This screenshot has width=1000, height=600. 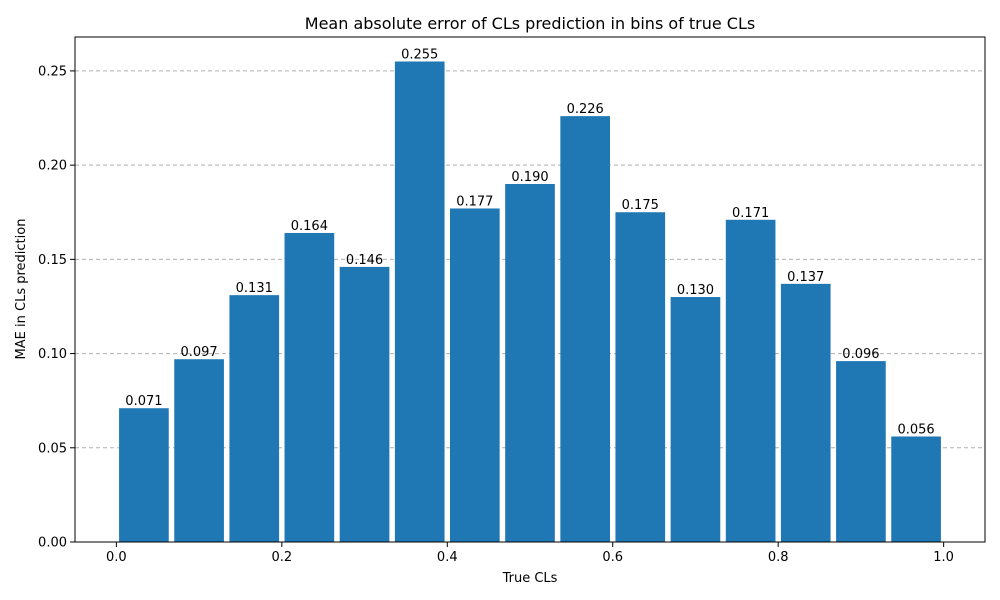 What do you see at coordinates (198, 352) in the screenshot?
I see `data-label: 0.097` at bounding box center [198, 352].